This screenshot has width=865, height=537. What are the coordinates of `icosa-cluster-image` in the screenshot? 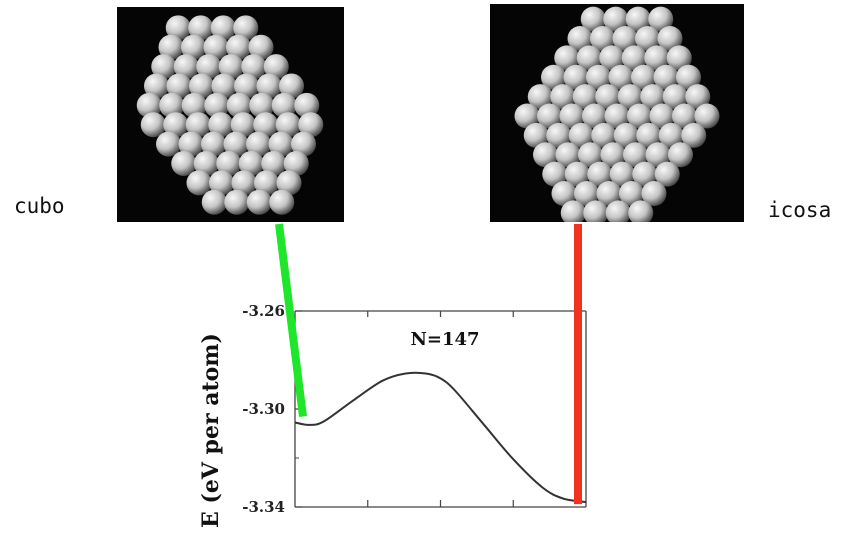 It's located at (617, 113).